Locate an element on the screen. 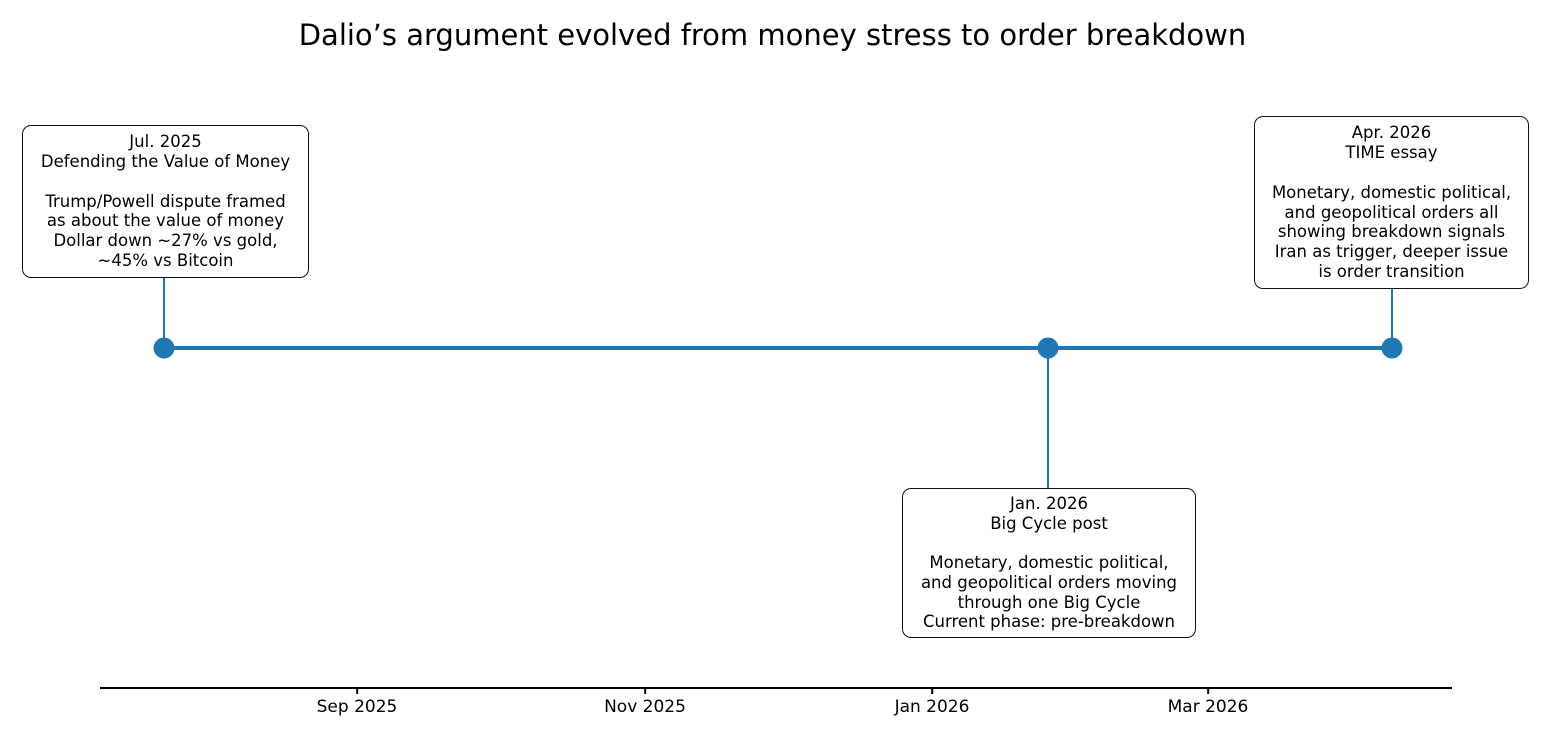 The width and height of the screenshot is (1545, 734). timeline-node-jan-2026 is located at coordinates (1048, 348).